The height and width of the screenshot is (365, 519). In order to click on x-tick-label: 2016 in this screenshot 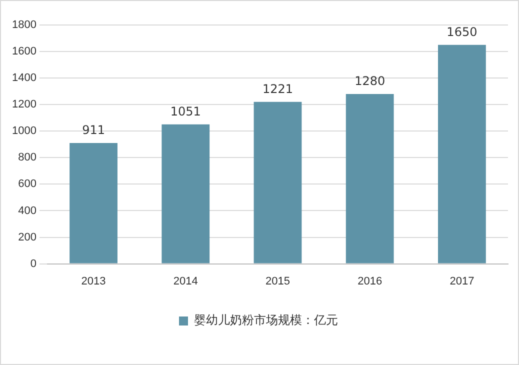, I will do `click(370, 281)`.